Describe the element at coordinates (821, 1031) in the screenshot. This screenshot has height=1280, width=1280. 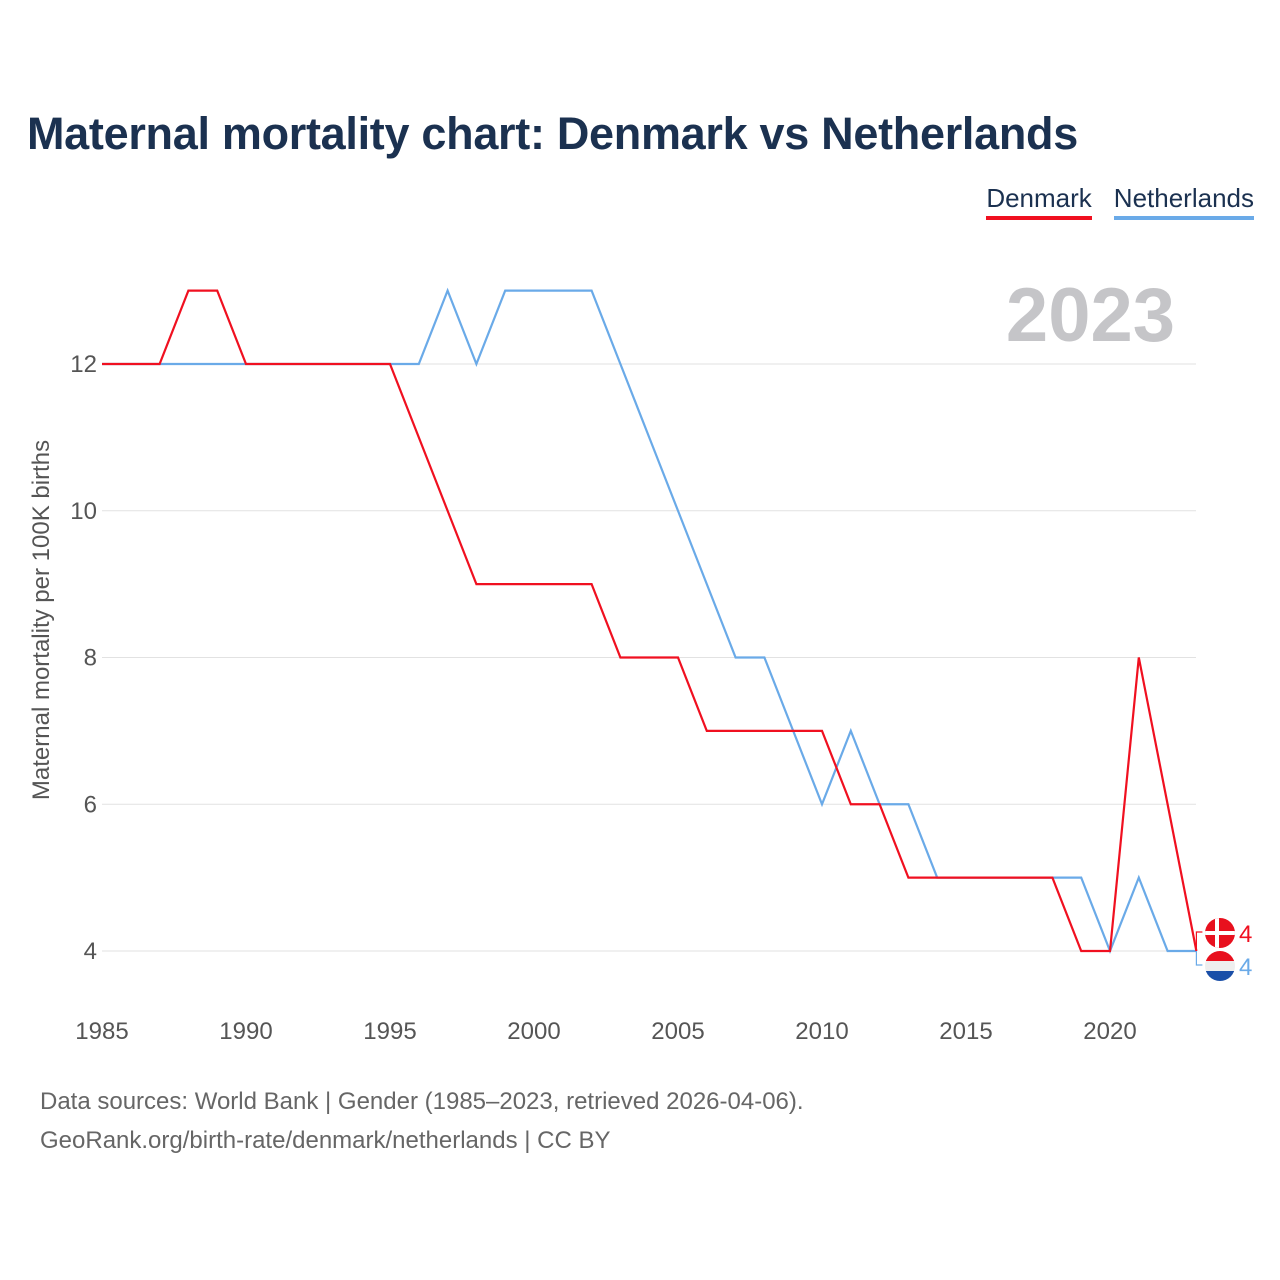
I see `x-tick-label: 2010` at that location.